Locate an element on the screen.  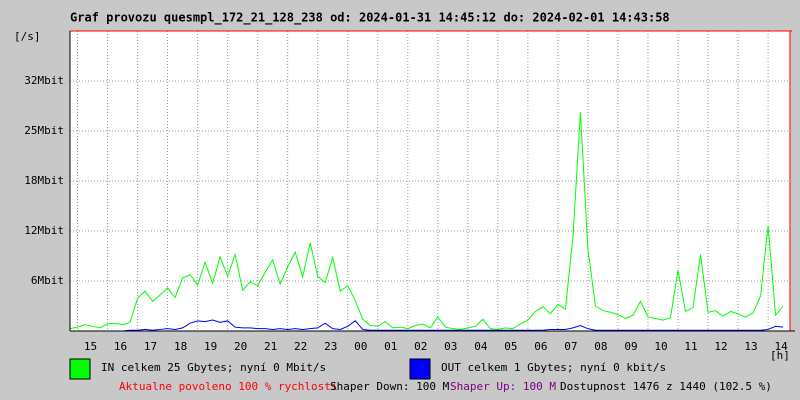
x-tick-label: 00 is located at coordinates (360, 346).